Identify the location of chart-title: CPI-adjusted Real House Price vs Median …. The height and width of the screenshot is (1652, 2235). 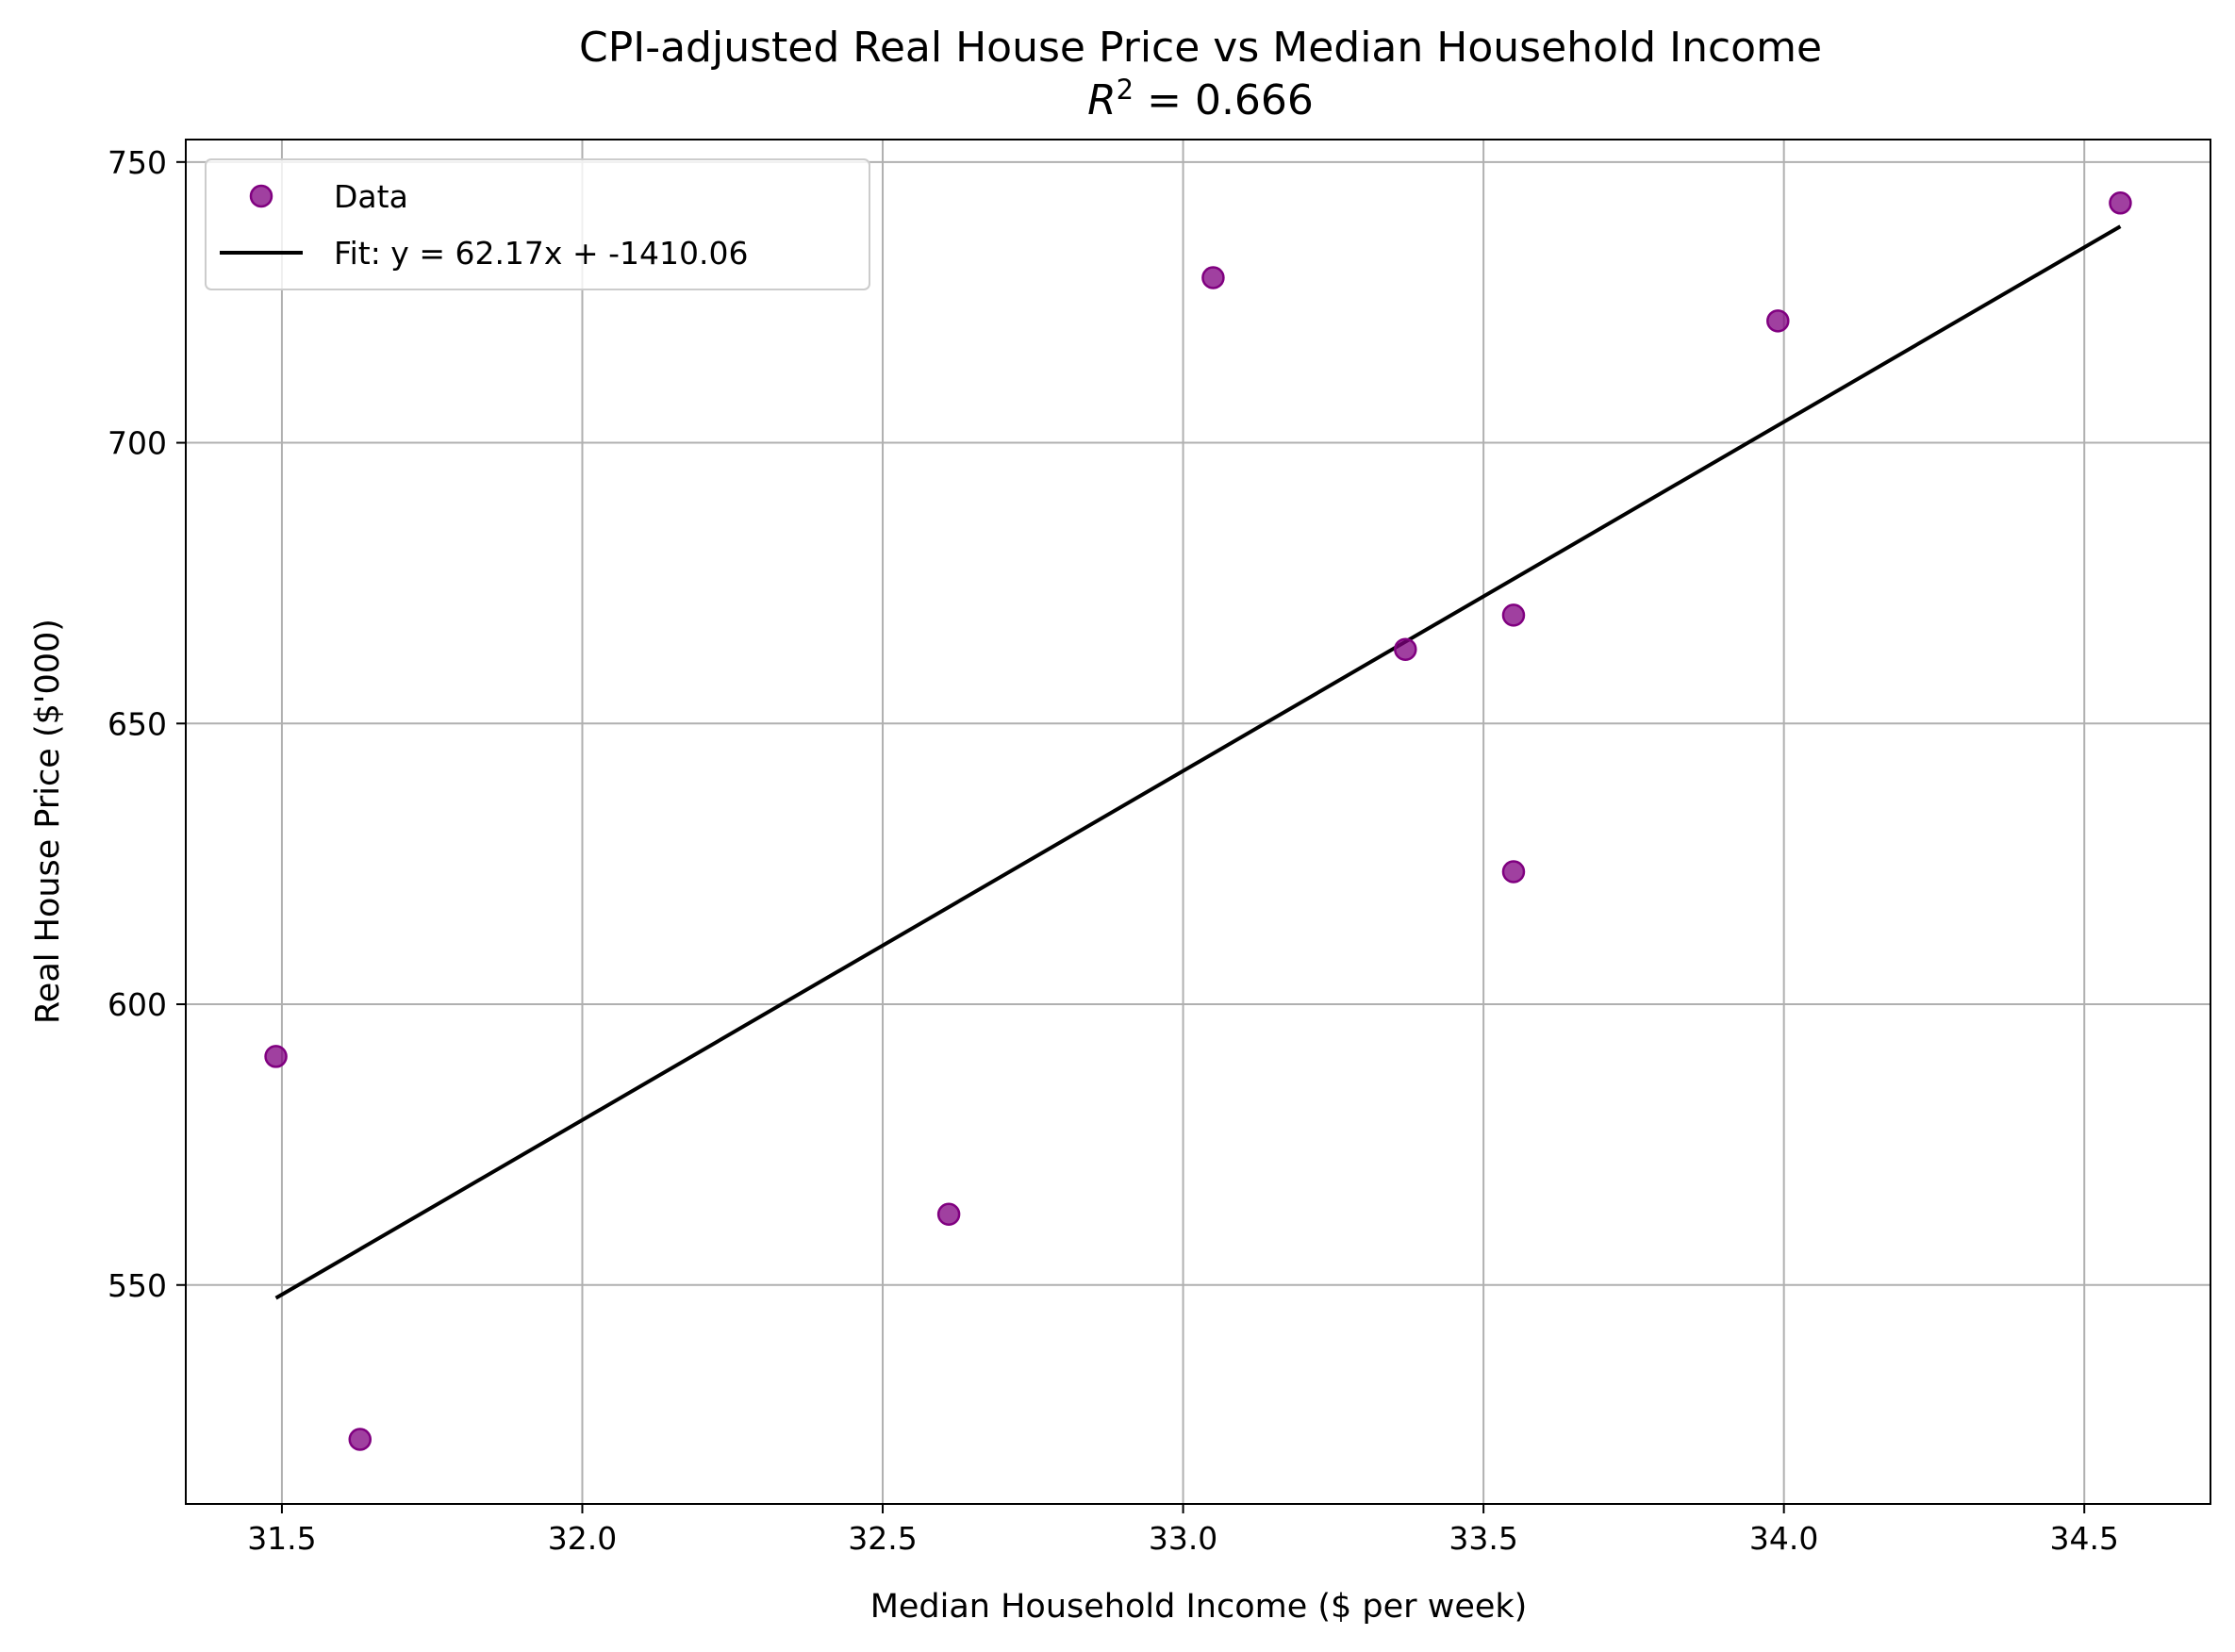
(1200, 48).